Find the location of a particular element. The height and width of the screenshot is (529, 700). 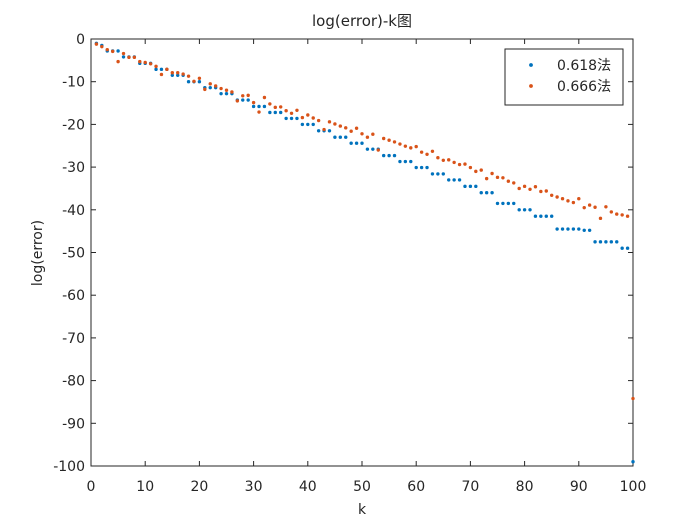

y-axis-label: log(error) is located at coordinates (38, 253).